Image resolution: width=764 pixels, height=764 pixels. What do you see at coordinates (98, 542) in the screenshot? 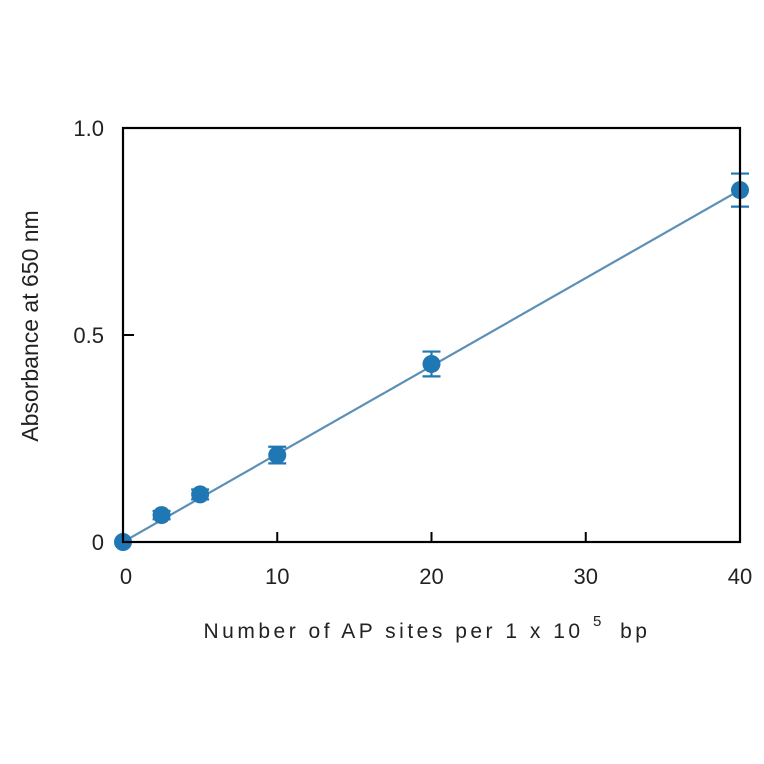
I see `y-tick-label: 0` at bounding box center [98, 542].